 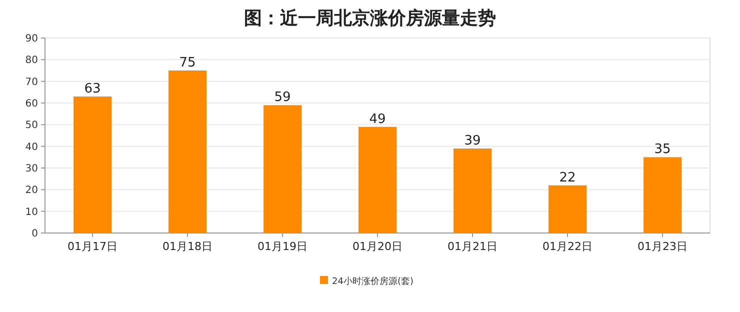 I want to click on x-tick-label: 01月22日, so click(x=567, y=246).